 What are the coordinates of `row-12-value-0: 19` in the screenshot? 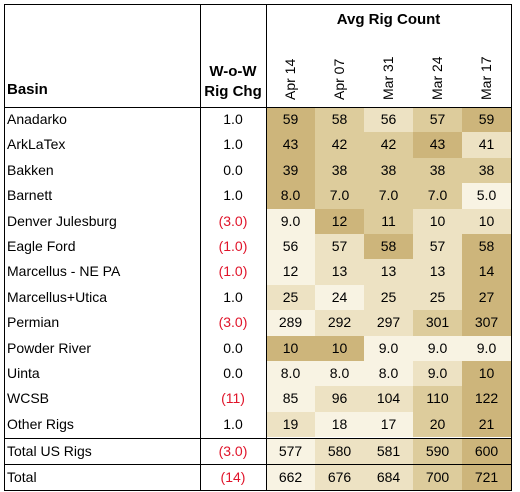 It's located at (290, 424).